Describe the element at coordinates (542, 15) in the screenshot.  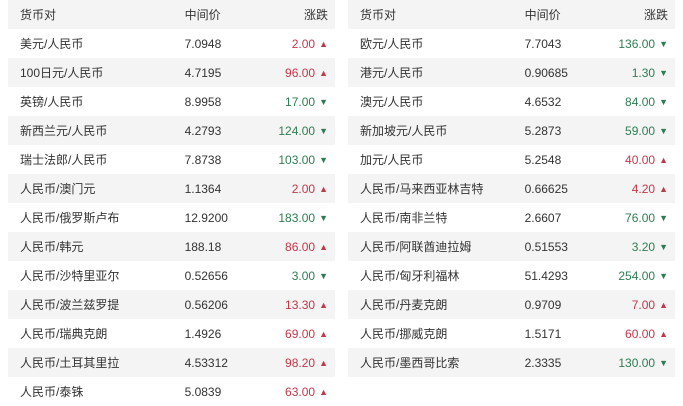
I see `header-mid-price: 中间价` at that location.